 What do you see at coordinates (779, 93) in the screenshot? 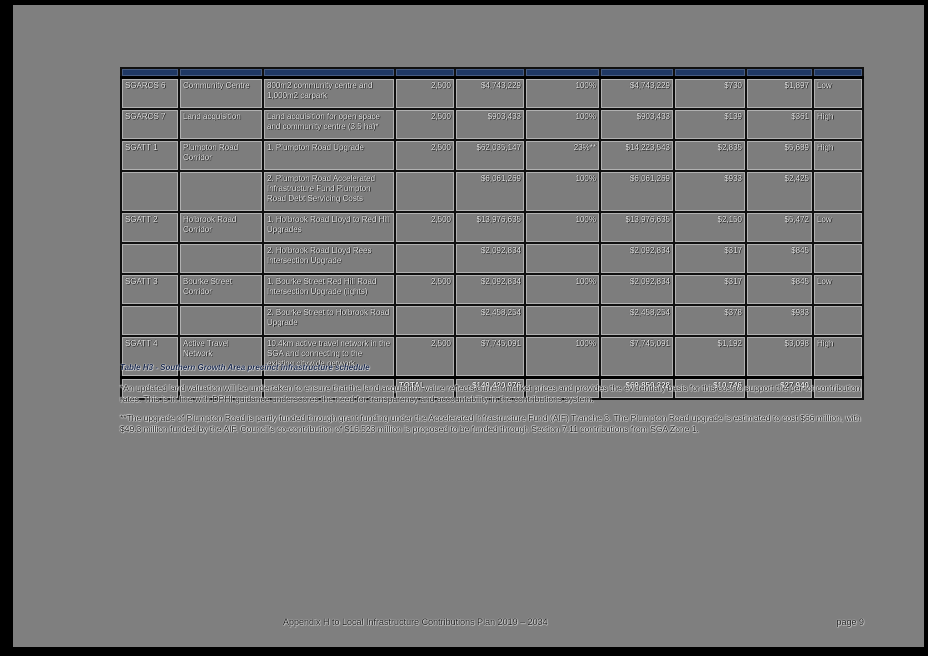
I see `cell-rate-lot: $1,897` at bounding box center [779, 93].